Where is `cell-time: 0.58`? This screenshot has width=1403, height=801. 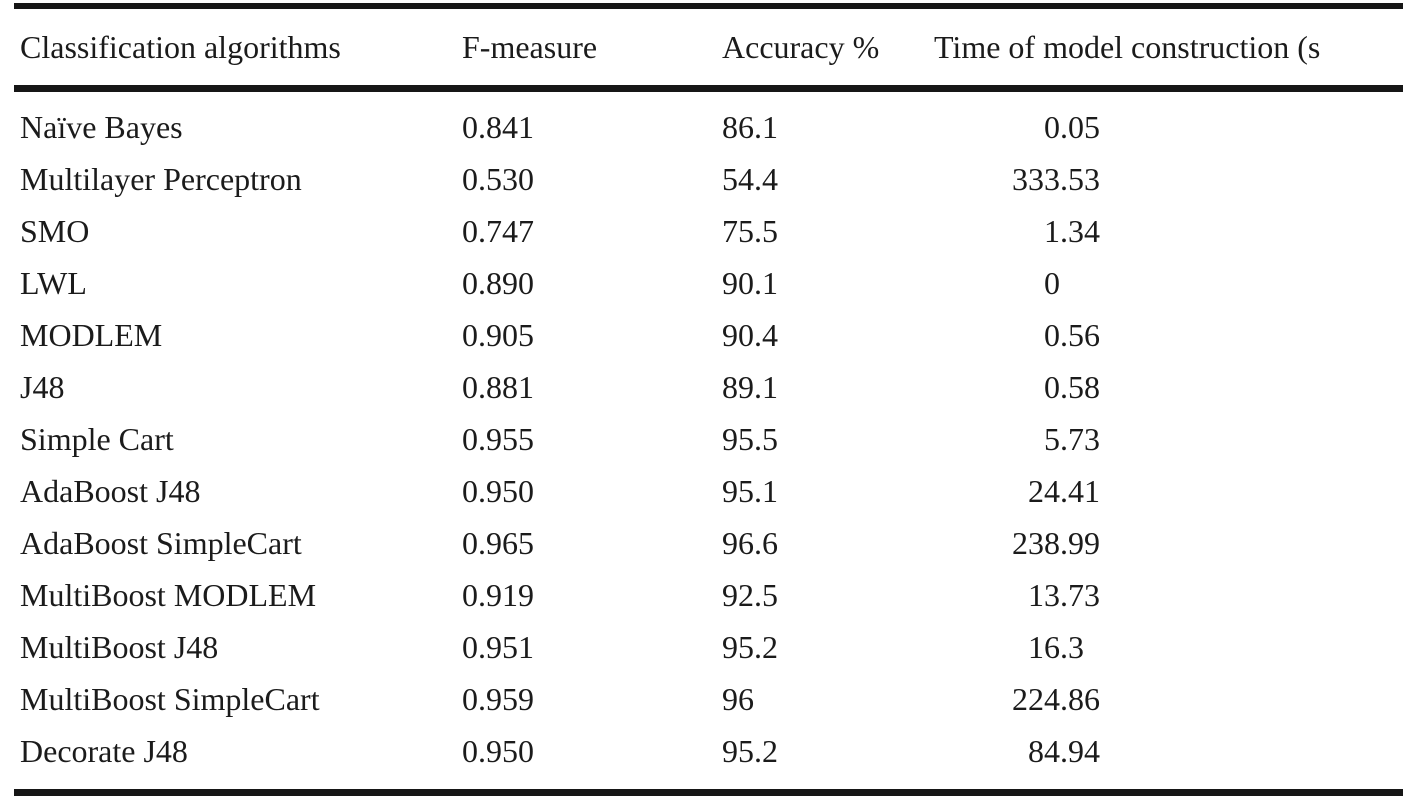 cell-time: 0.58 is located at coordinates (1168, 387).